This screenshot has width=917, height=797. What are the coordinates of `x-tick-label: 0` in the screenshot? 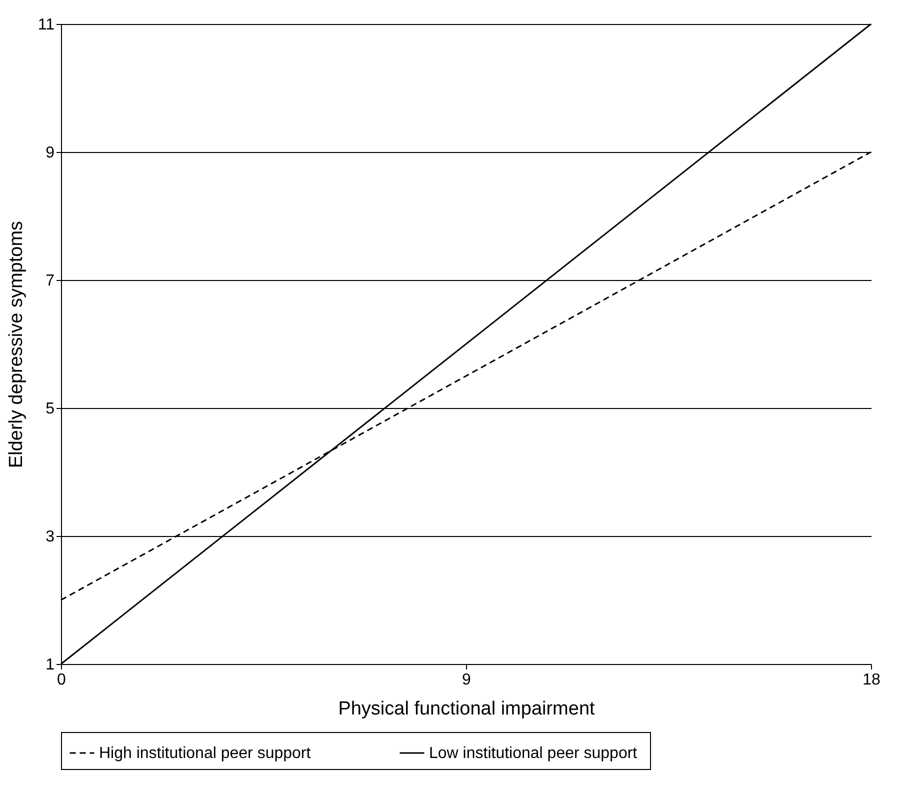 It's located at (61, 680).